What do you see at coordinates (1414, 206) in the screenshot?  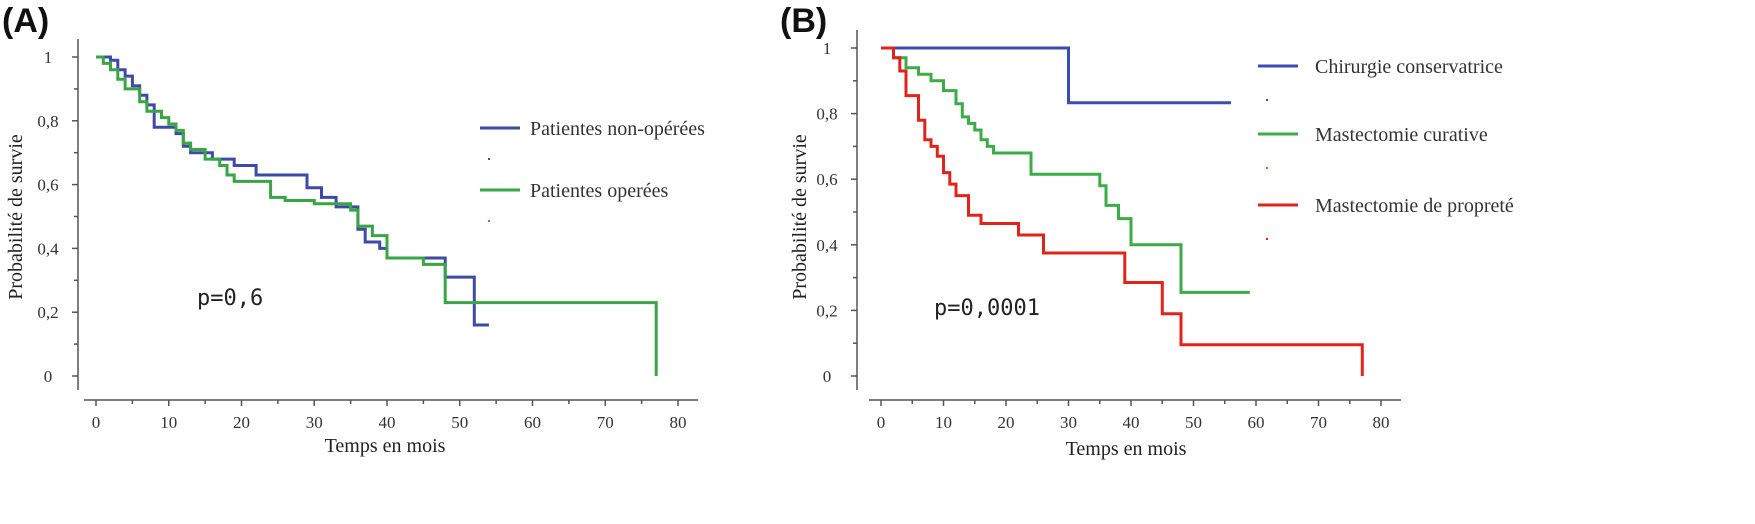 I see `legend-label: Mastectomie de propreté` at bounding box center [1414, 206].